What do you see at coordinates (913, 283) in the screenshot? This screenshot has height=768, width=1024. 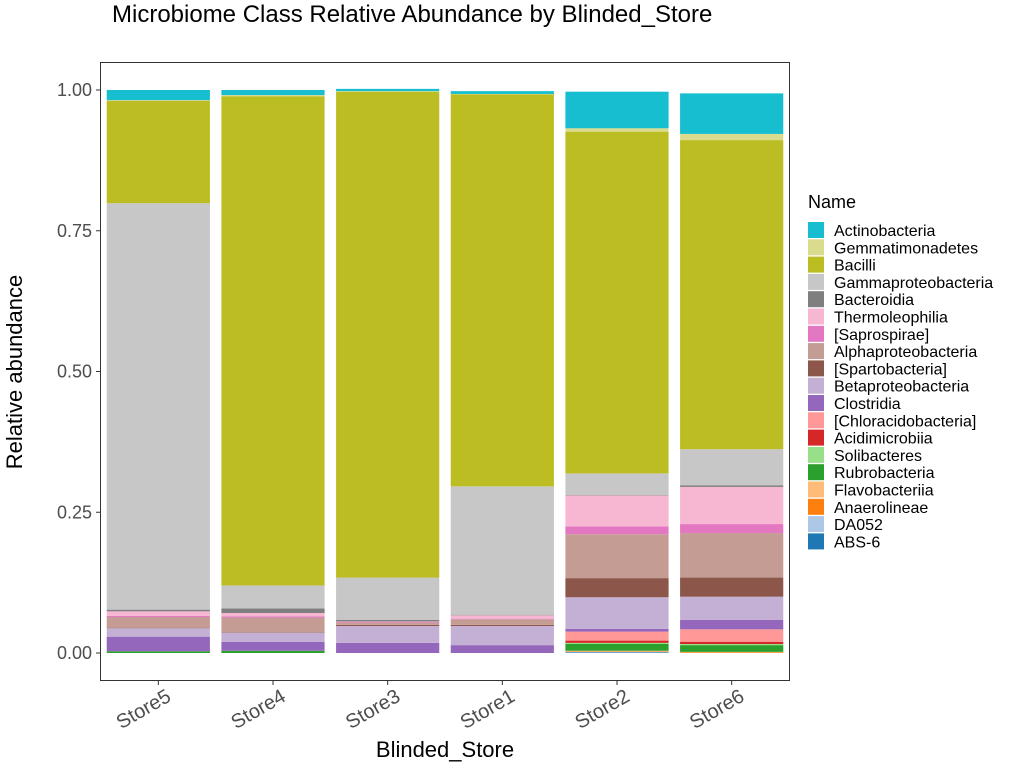 I see `legend-label: Gammaproteobacteria` at bounding box center [913, 283].